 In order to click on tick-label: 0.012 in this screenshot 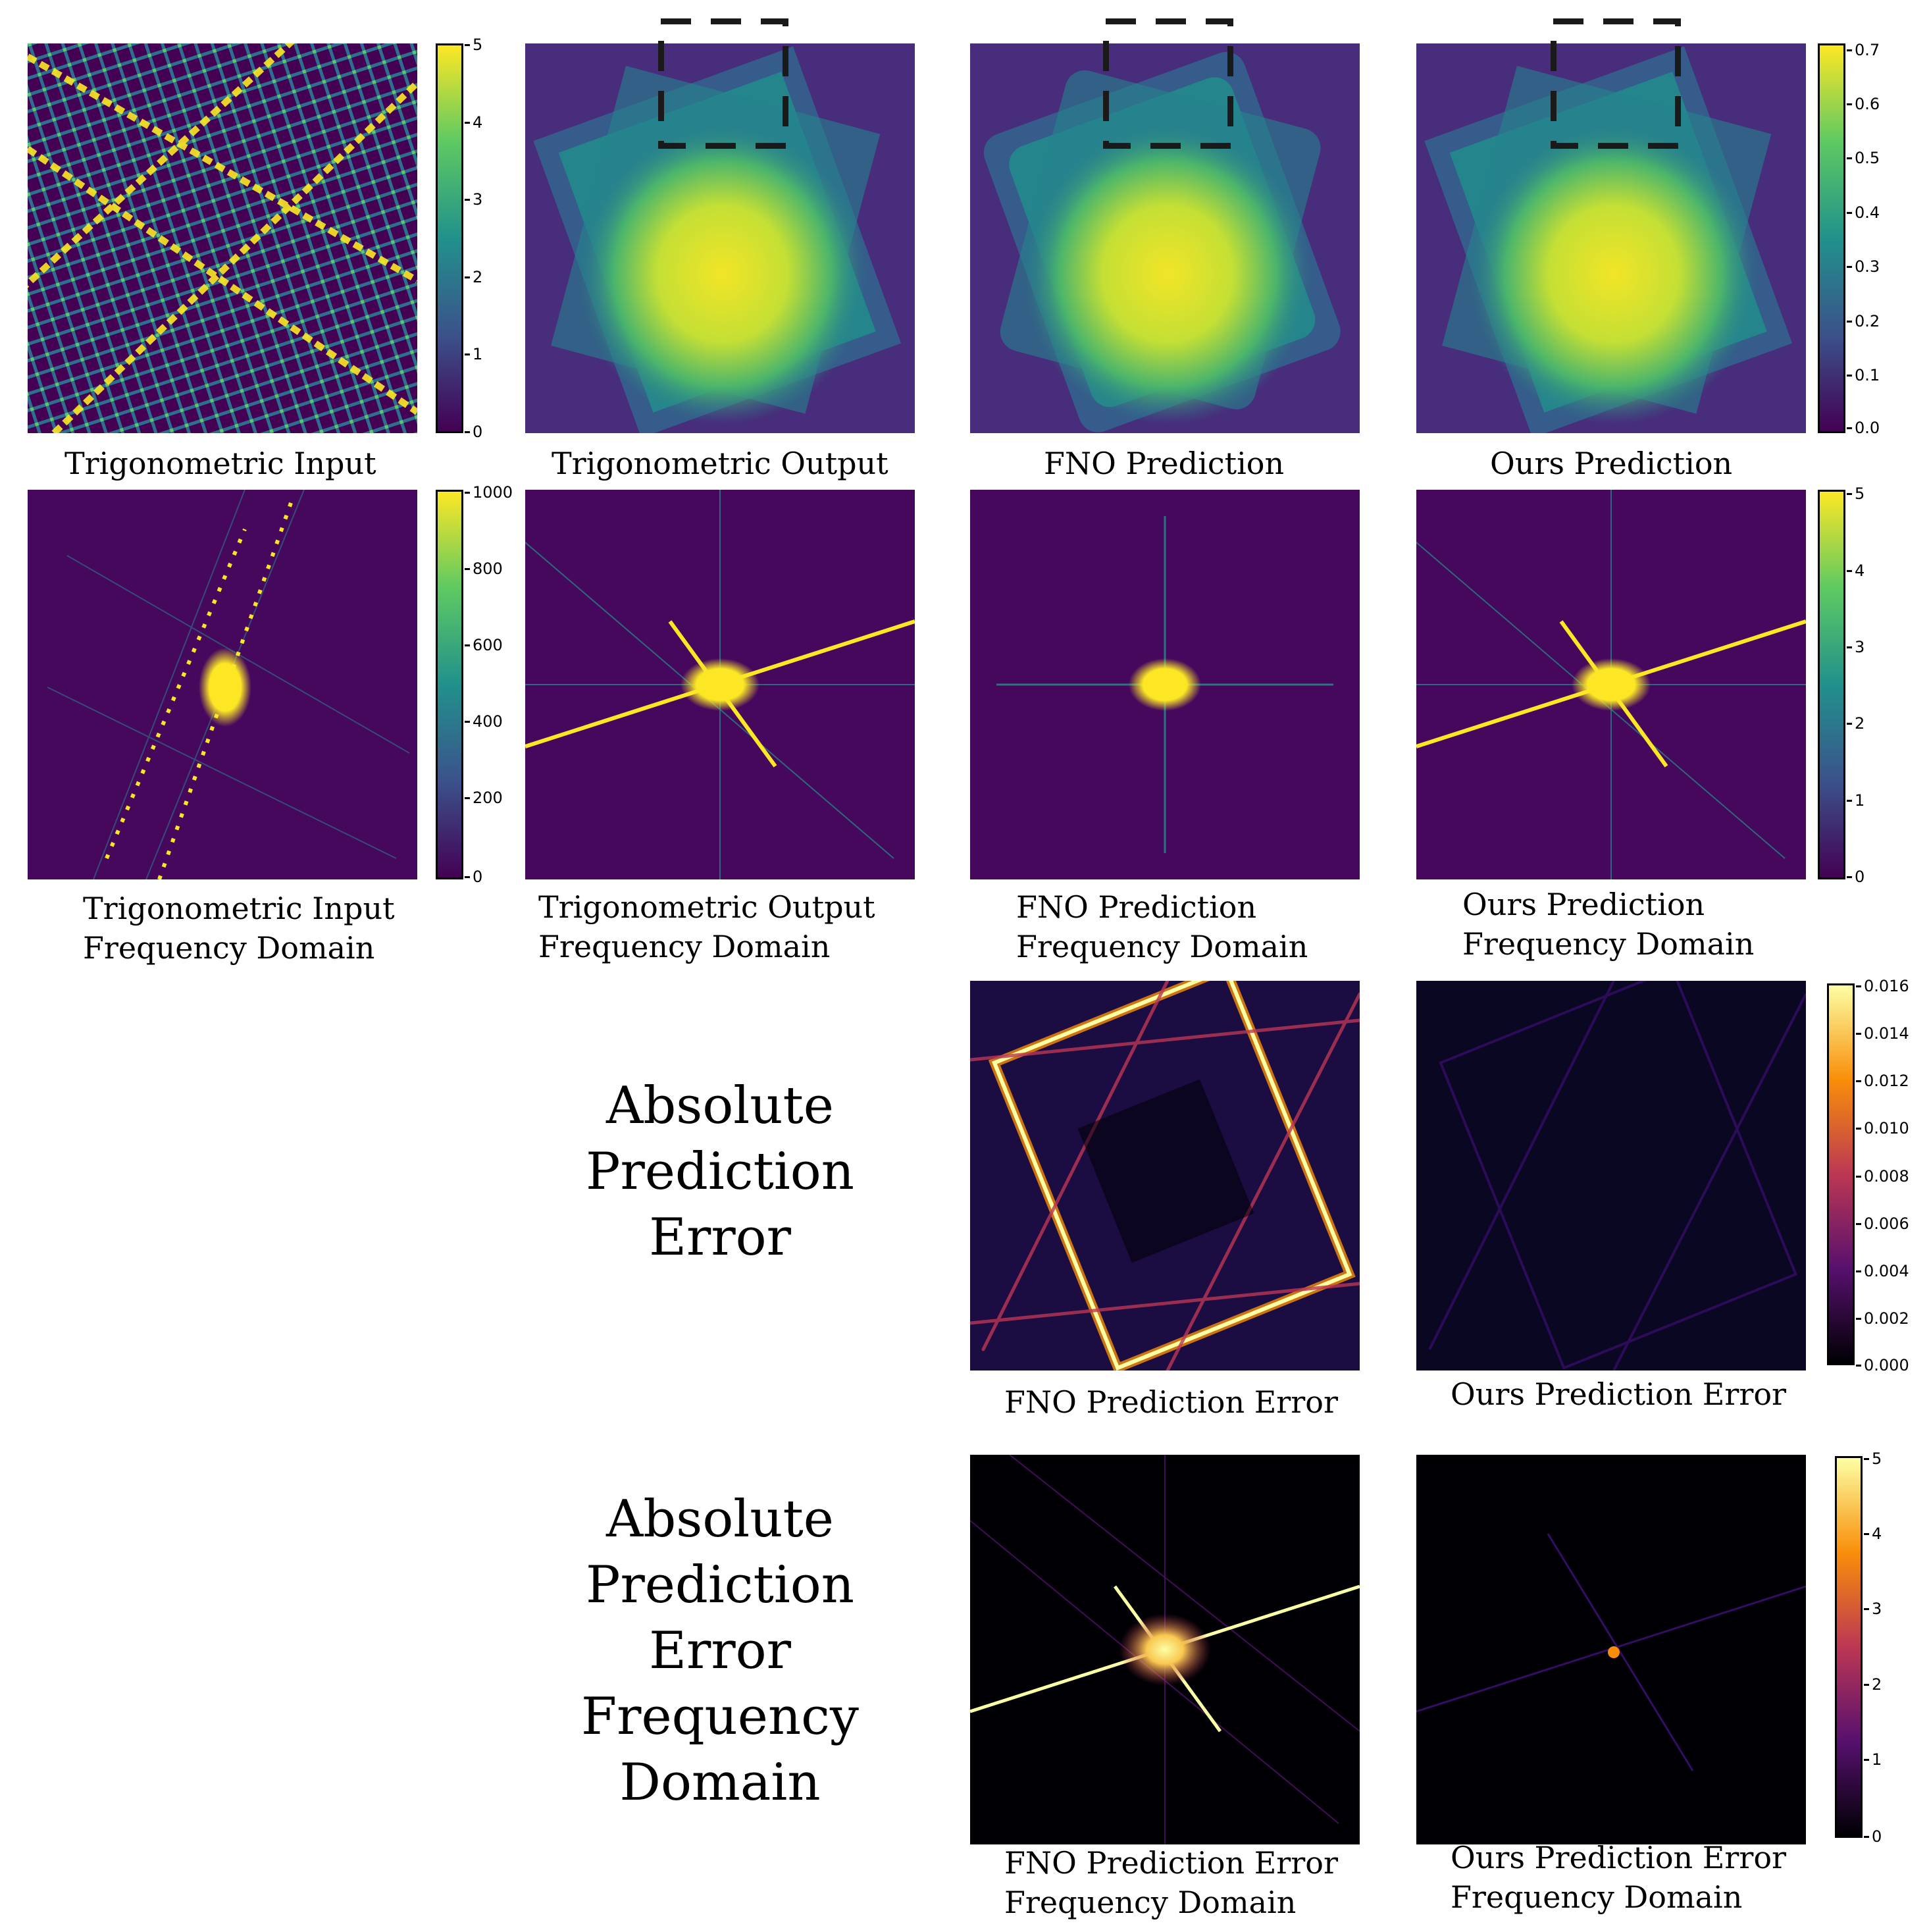, I will do `click(1883, 1081)`.